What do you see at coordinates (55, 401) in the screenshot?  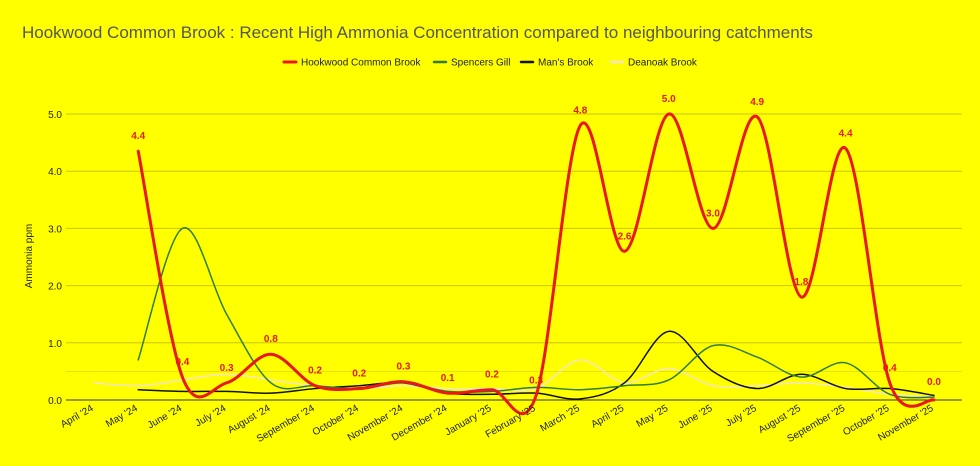 I see `y-tick-label: 0.0` at bounding box center [55, 401].